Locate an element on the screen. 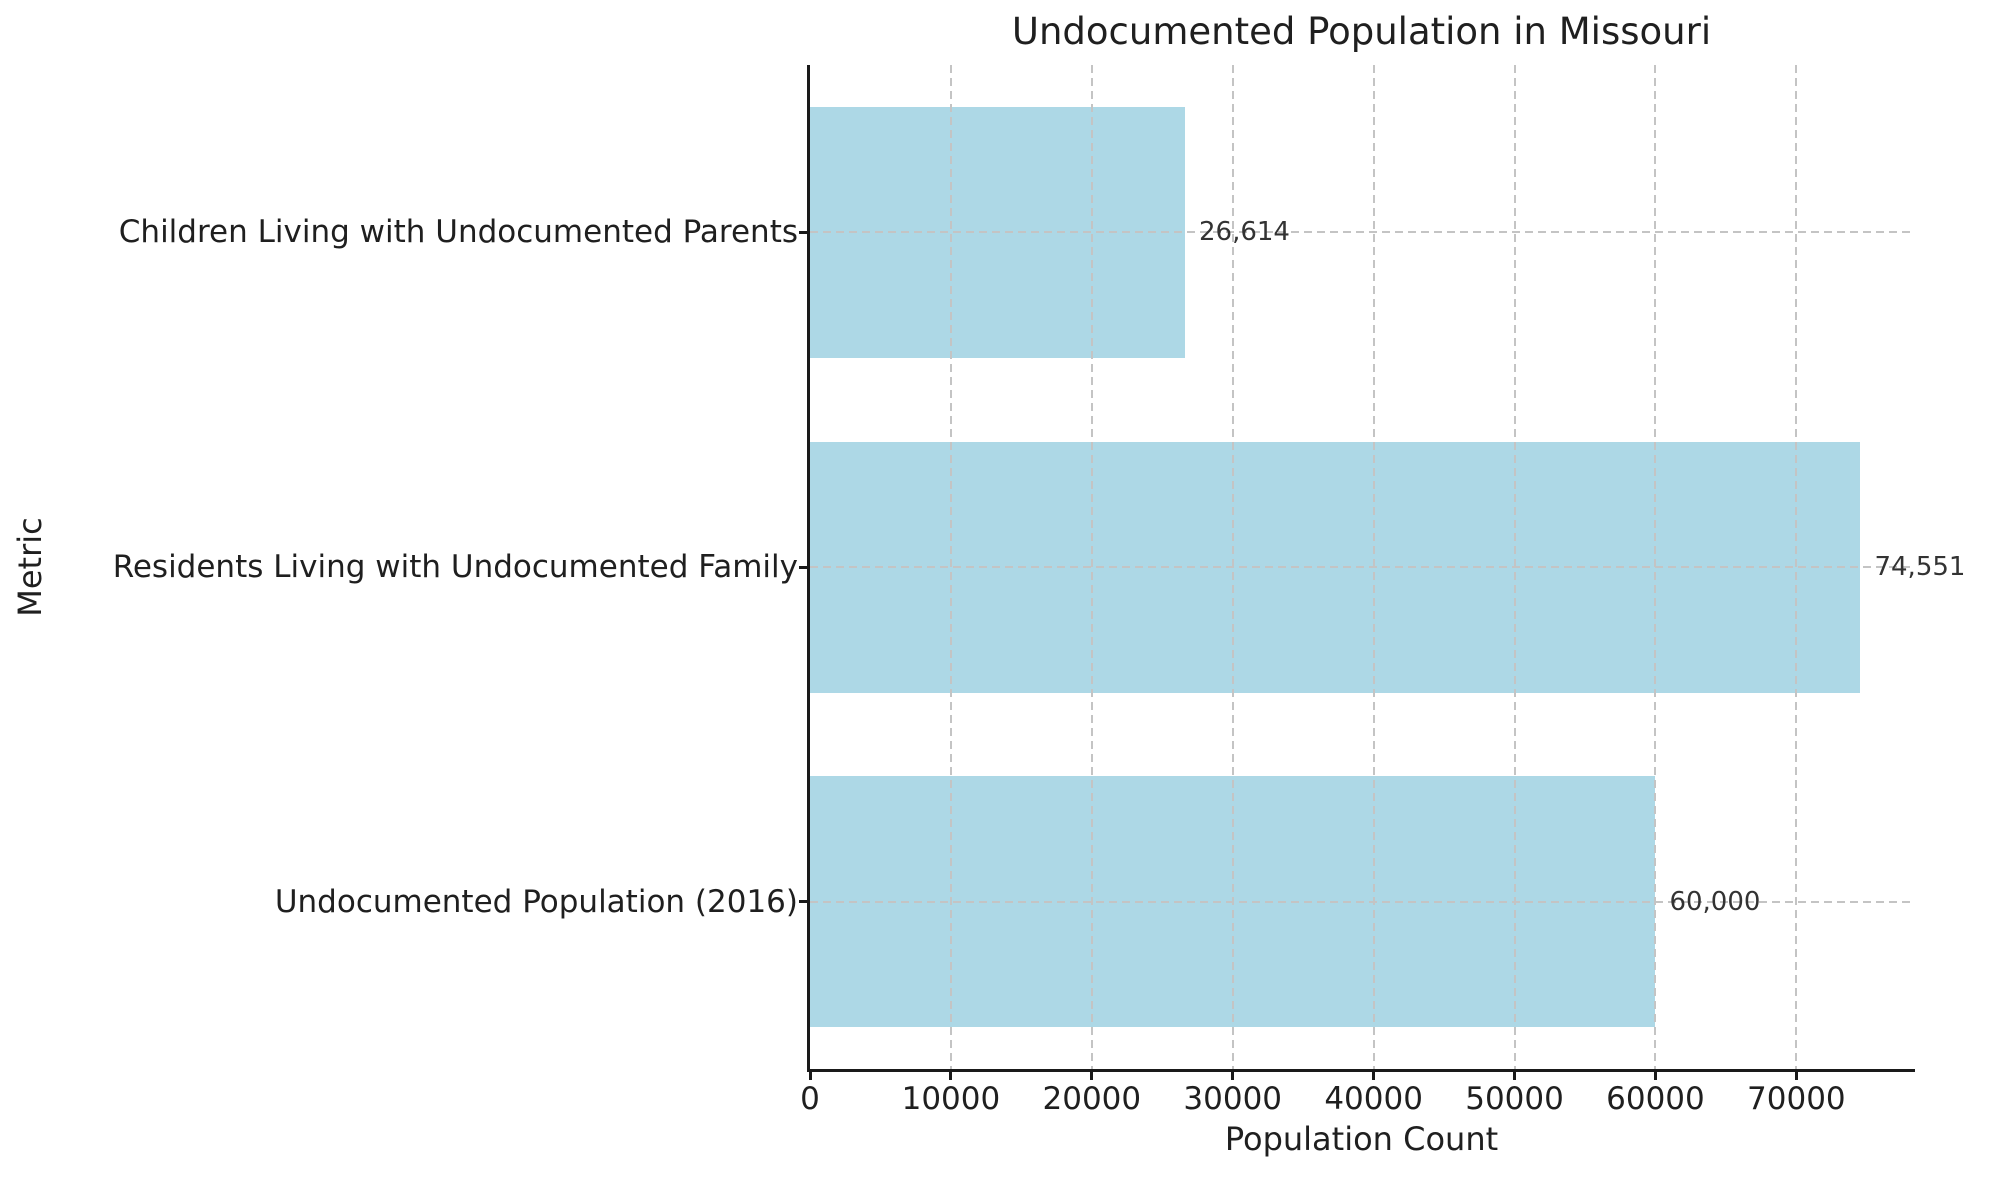  x-tick-label: 10000 is located at coordinates (951, 1099).